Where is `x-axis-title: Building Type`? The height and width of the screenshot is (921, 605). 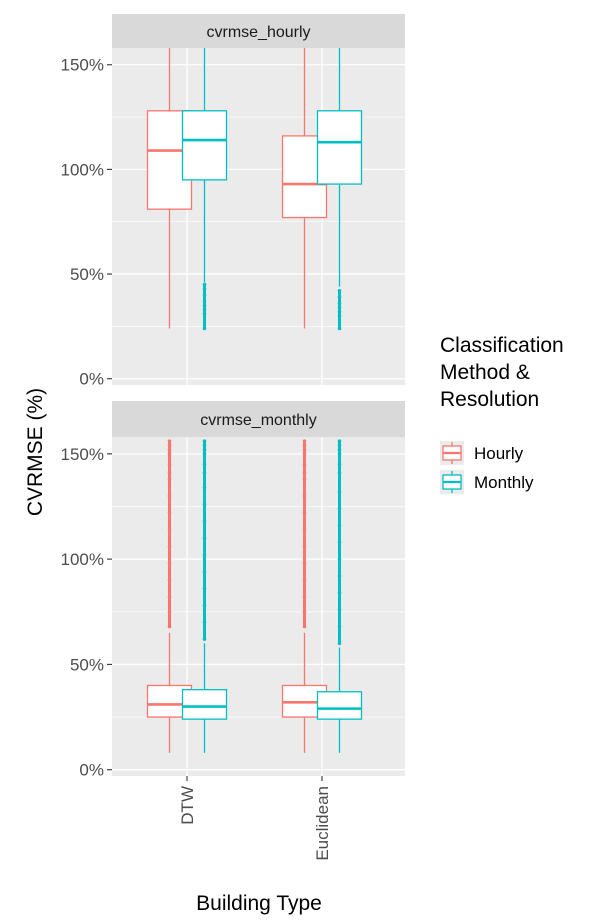 x-axis-title: Building Type is located at coordinates (259, 903).